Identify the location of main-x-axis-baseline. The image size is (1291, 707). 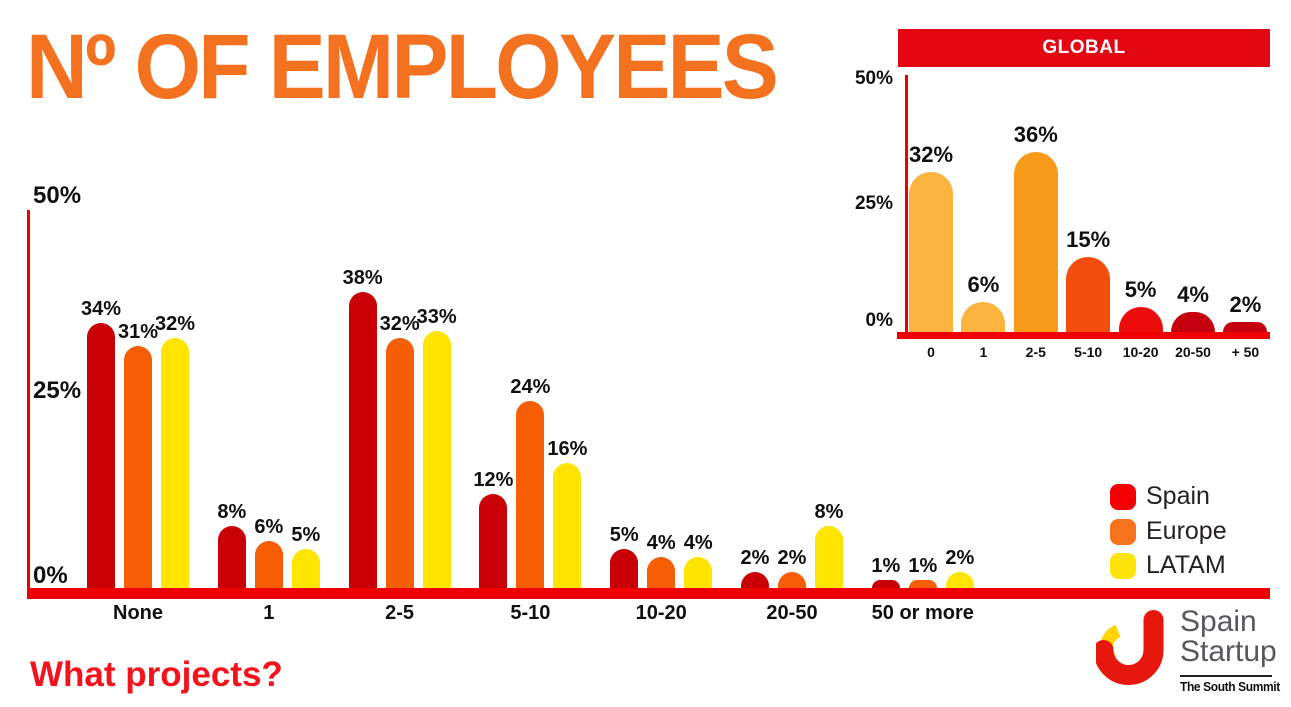
(648, 593).